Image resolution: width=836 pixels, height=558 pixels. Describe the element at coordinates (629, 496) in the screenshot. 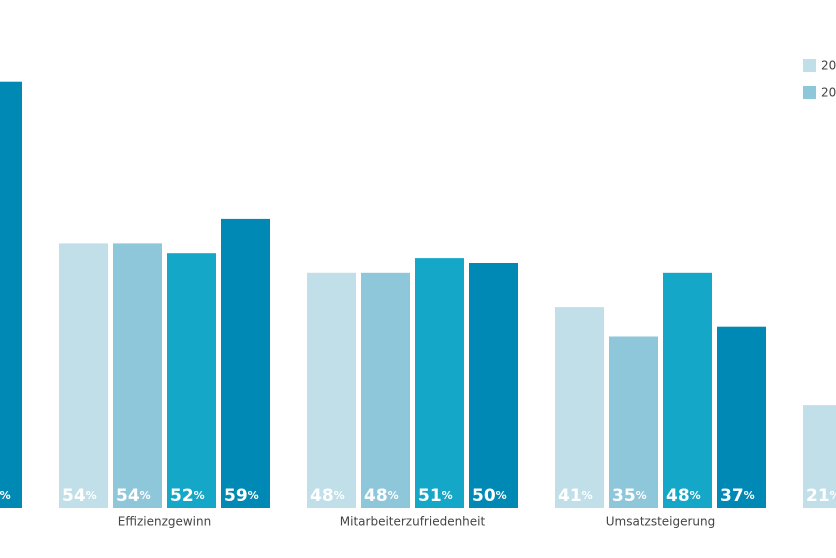

I see `value-label: 35%` at that location.